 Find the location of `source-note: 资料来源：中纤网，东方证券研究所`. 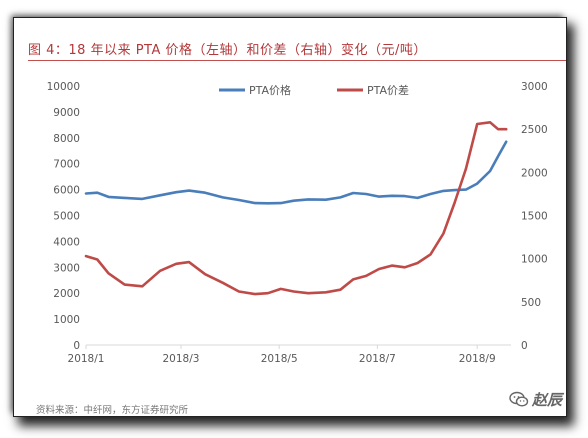

source-note: 资料来源：中纤网，东方证券研究所 is located at coordinates (112, 410).